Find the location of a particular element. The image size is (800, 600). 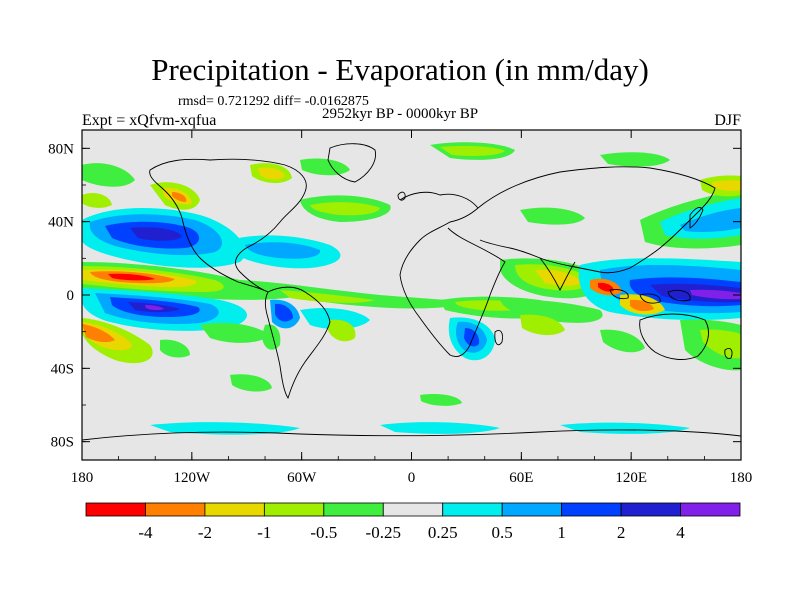

colorbar-label: -2 is located at coordinates (205, 532).